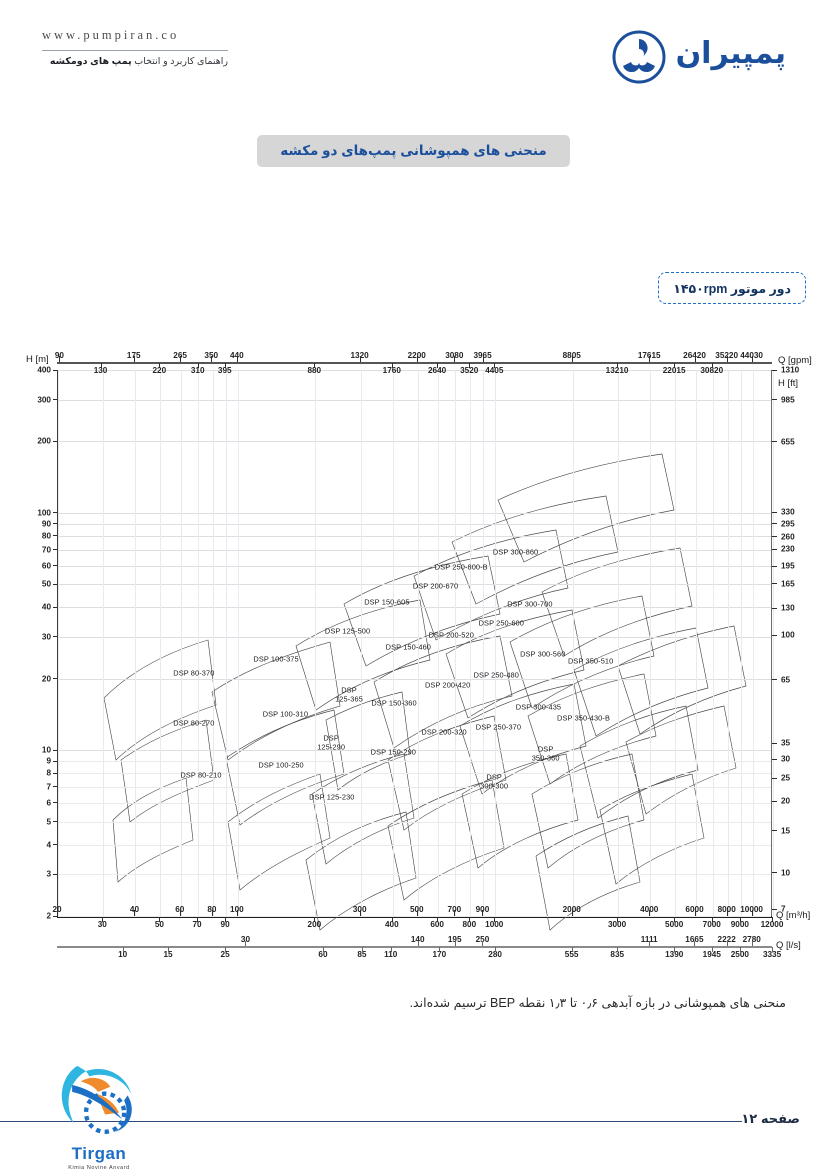  I want to click on axis-tick-q-gpm-upper: 44030, so click(751, 355).